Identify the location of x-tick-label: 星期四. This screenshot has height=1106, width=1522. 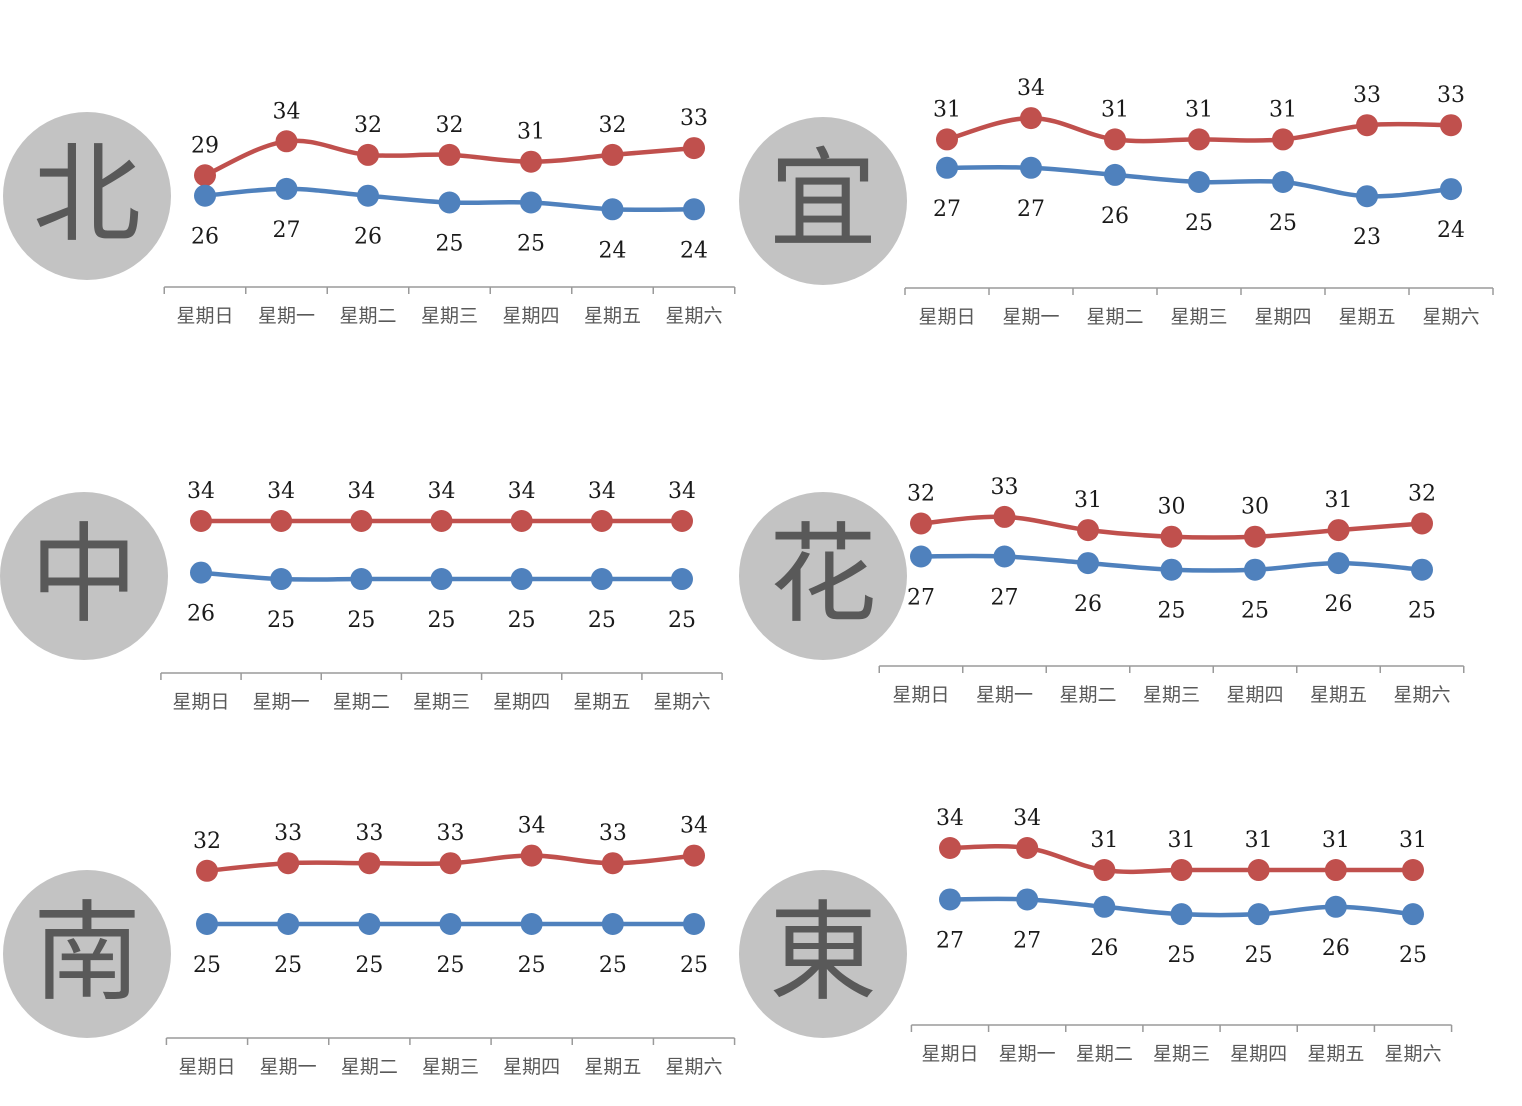
(521, 702).